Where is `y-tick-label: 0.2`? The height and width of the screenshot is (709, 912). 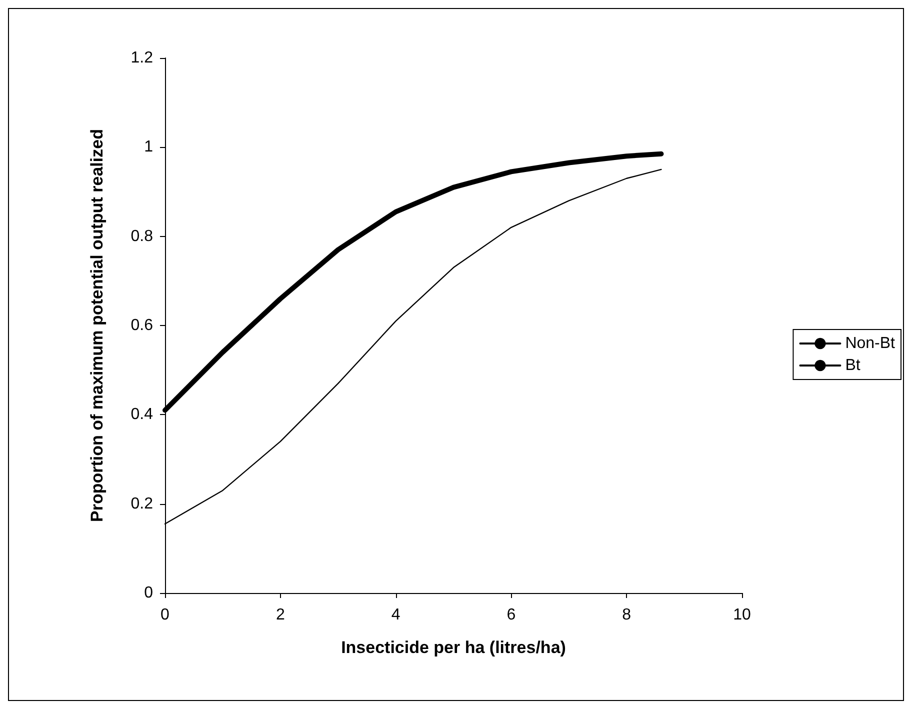 y-tick-label: 0.2 is located at coordinates (142, 503).